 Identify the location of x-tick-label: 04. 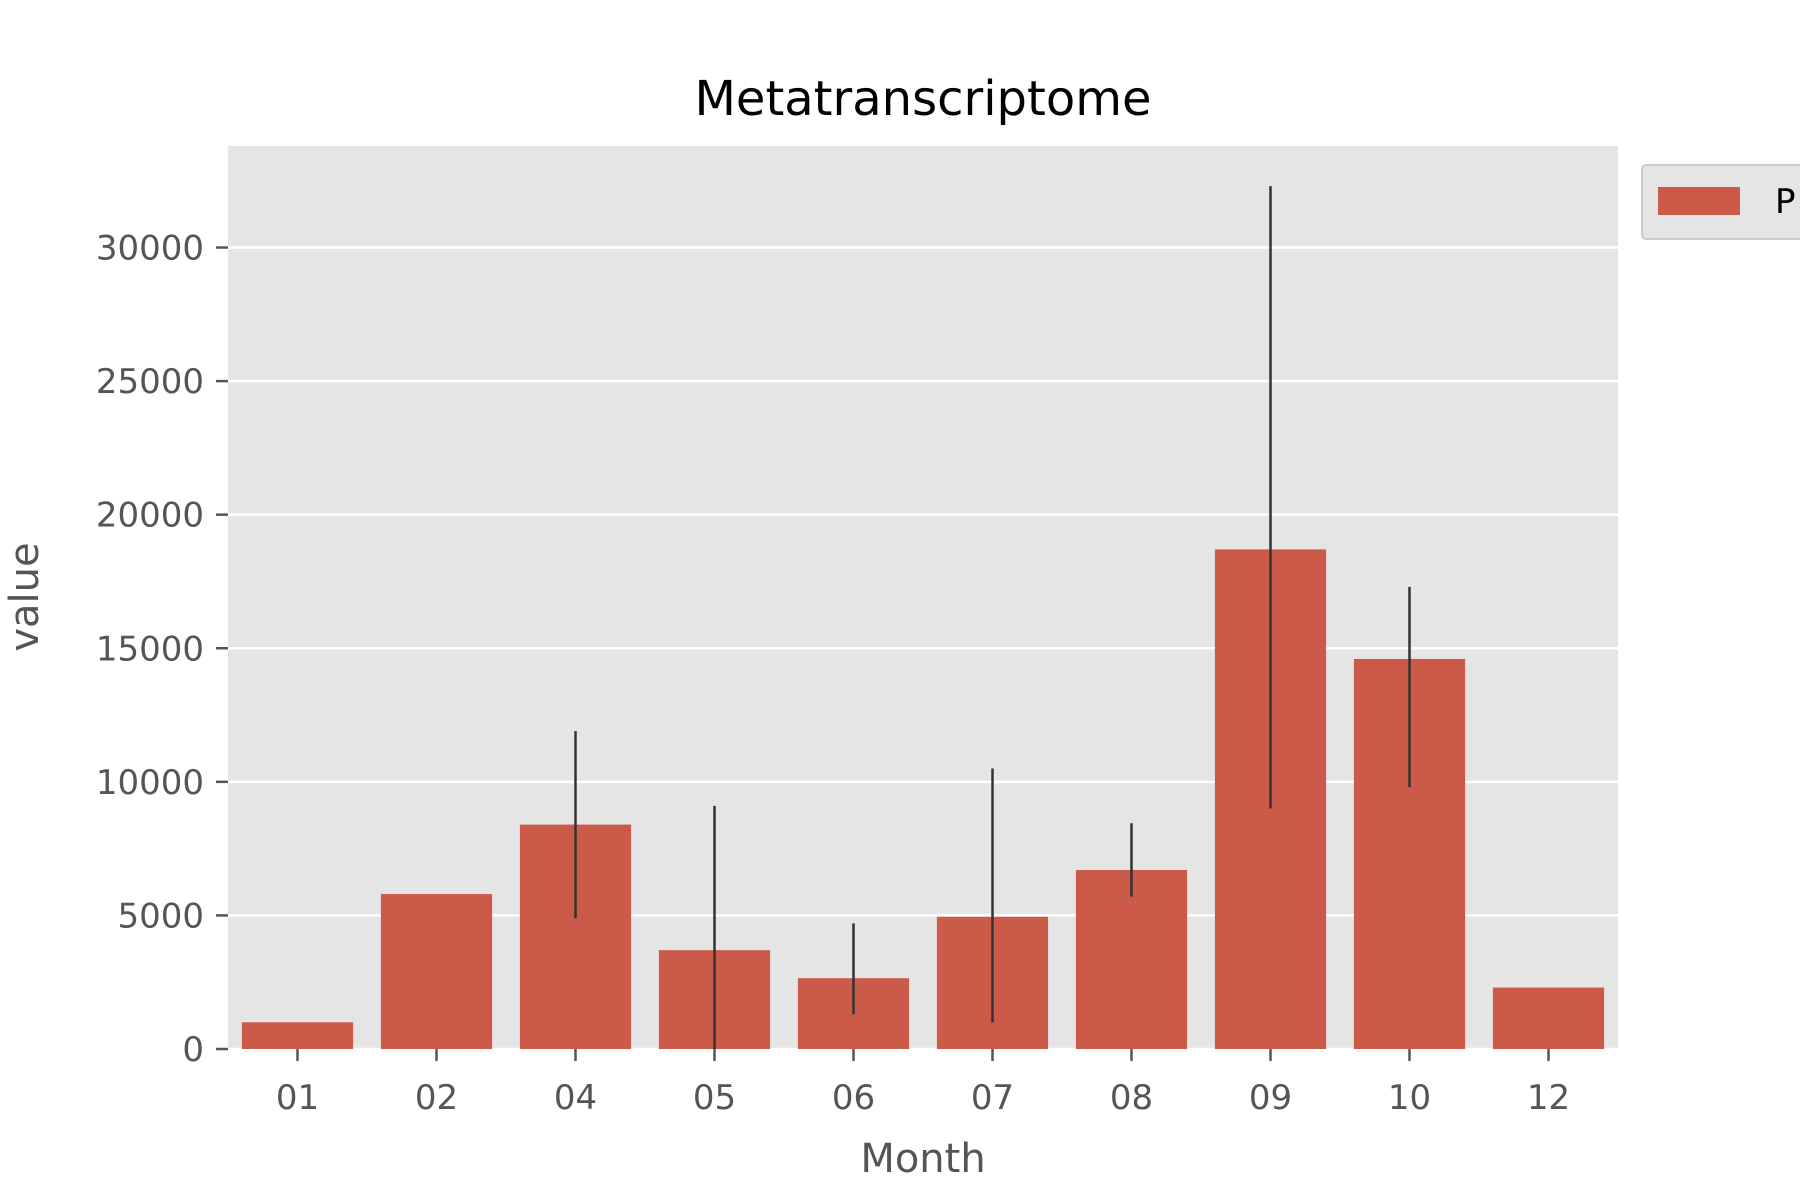
(575, 1098).